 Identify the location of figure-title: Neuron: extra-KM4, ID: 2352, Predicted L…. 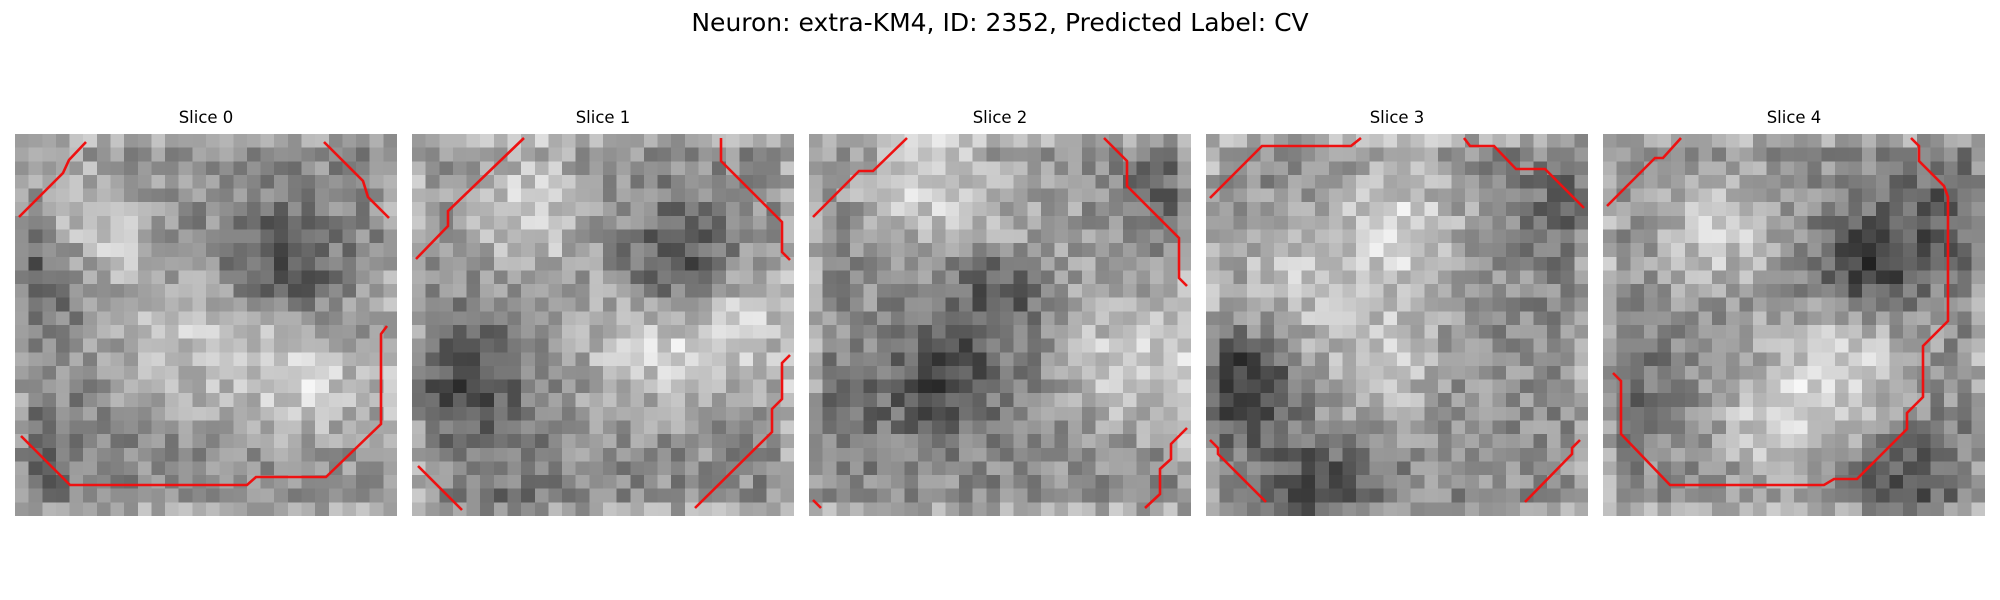
(1000, 22).